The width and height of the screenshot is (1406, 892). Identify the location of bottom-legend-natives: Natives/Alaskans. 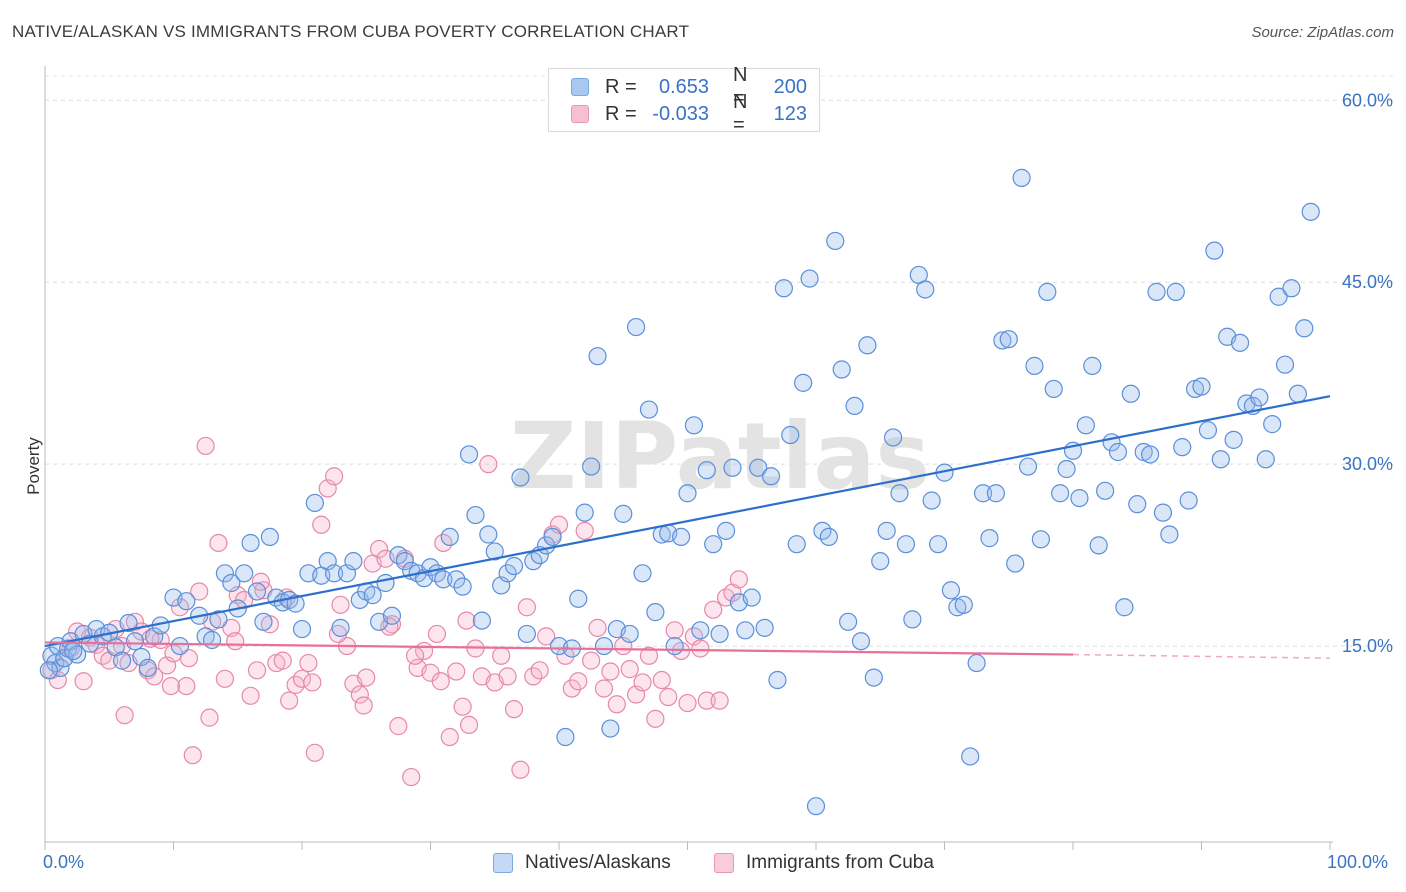
(582, 863).